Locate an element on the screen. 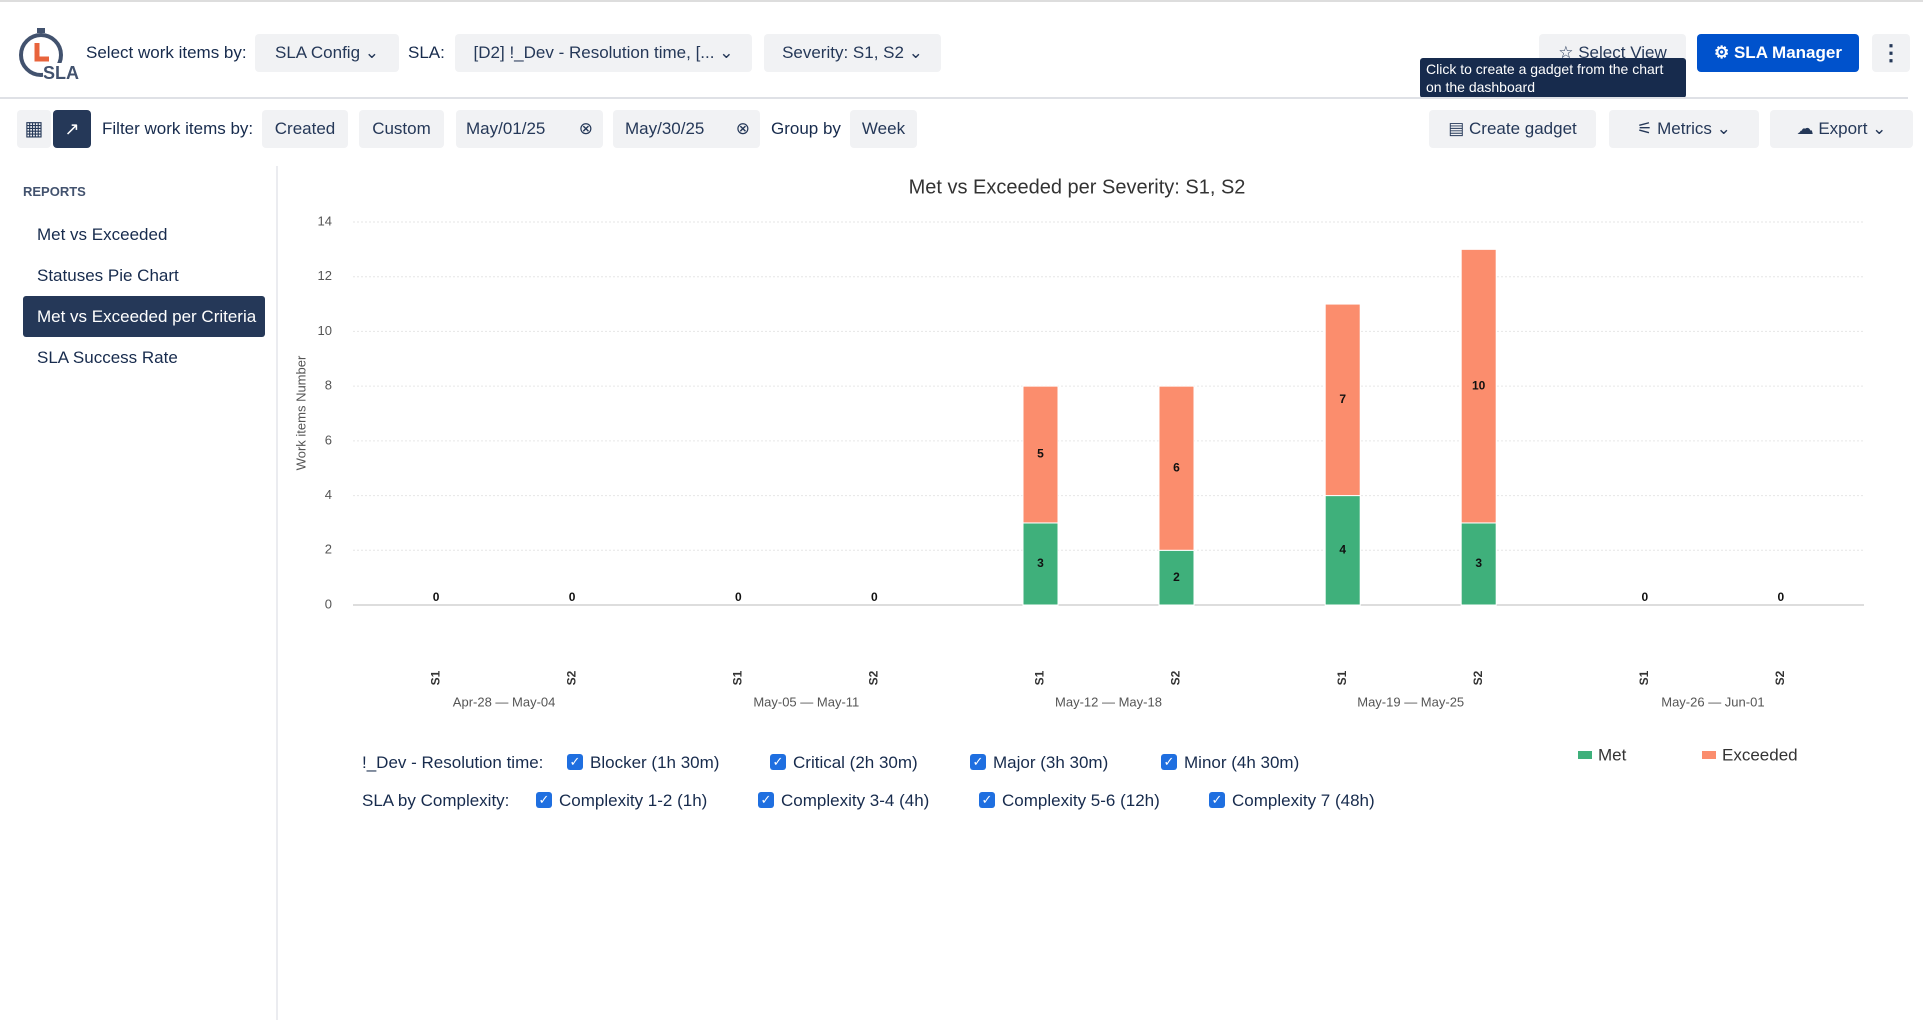 This screenshot has height=1020, width=1923. table-view-button: ▦ is located at coordinates (34, 129).